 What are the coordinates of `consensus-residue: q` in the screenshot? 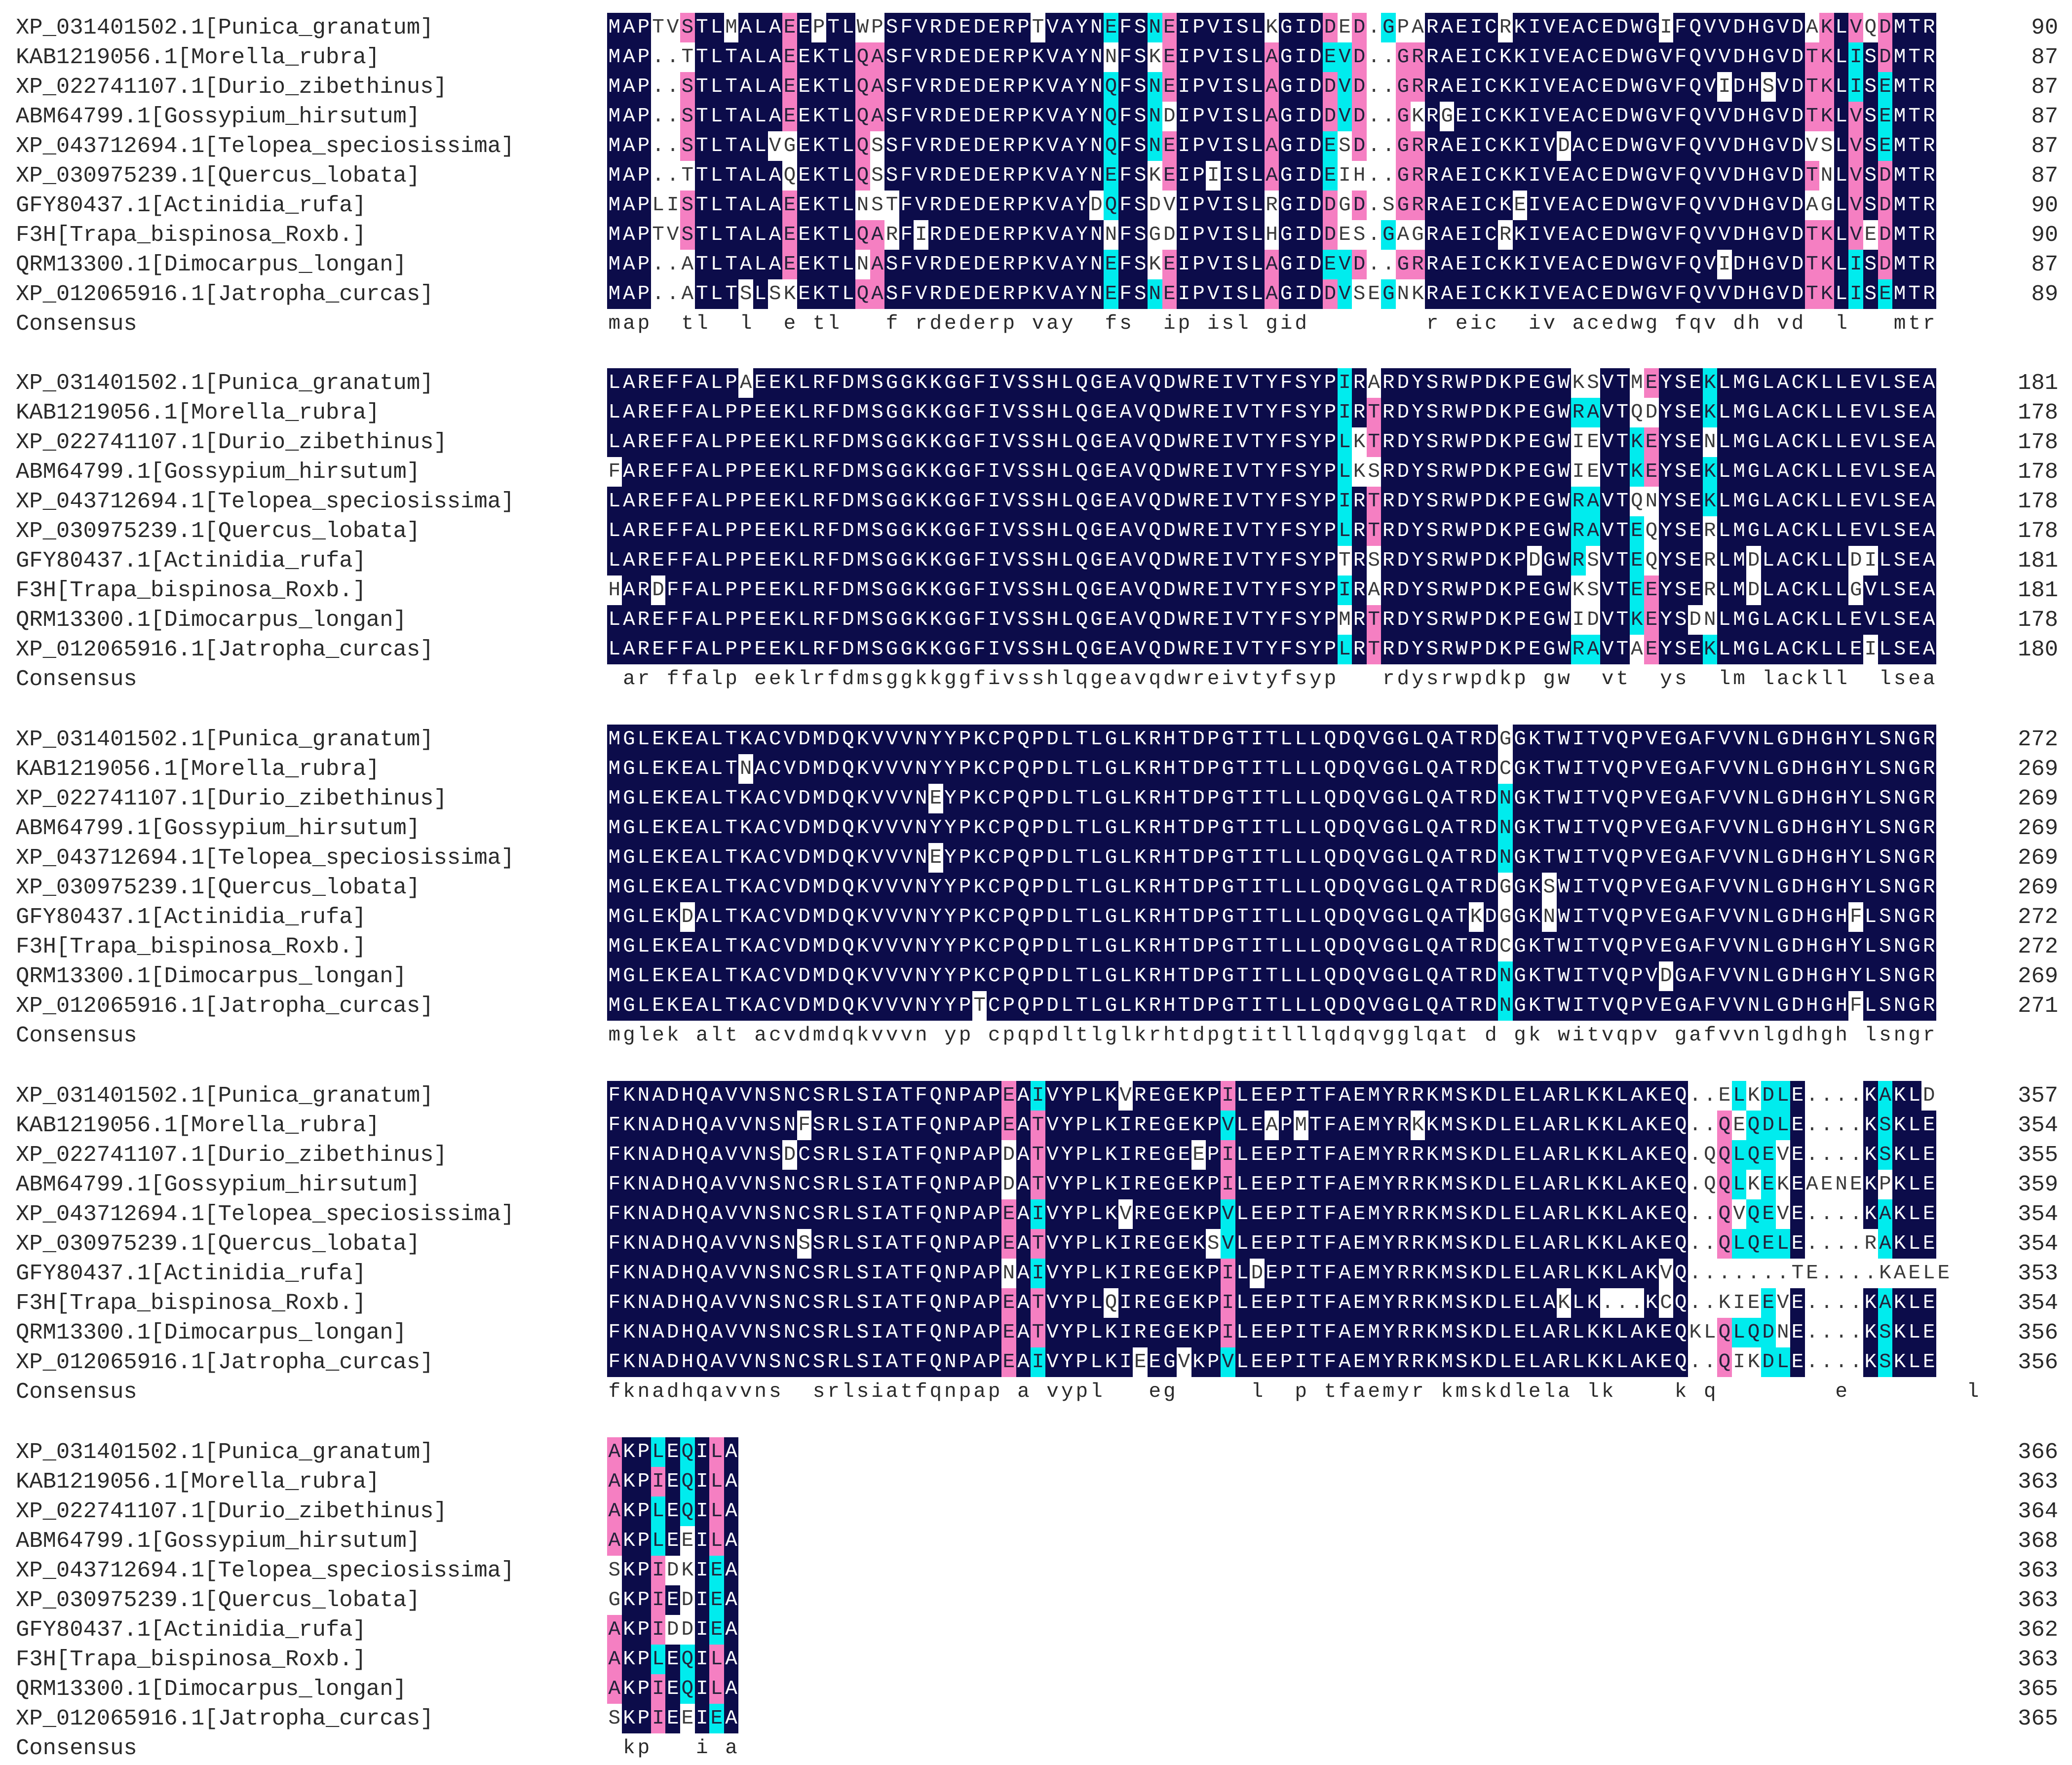 It's located at (1359, 1035).